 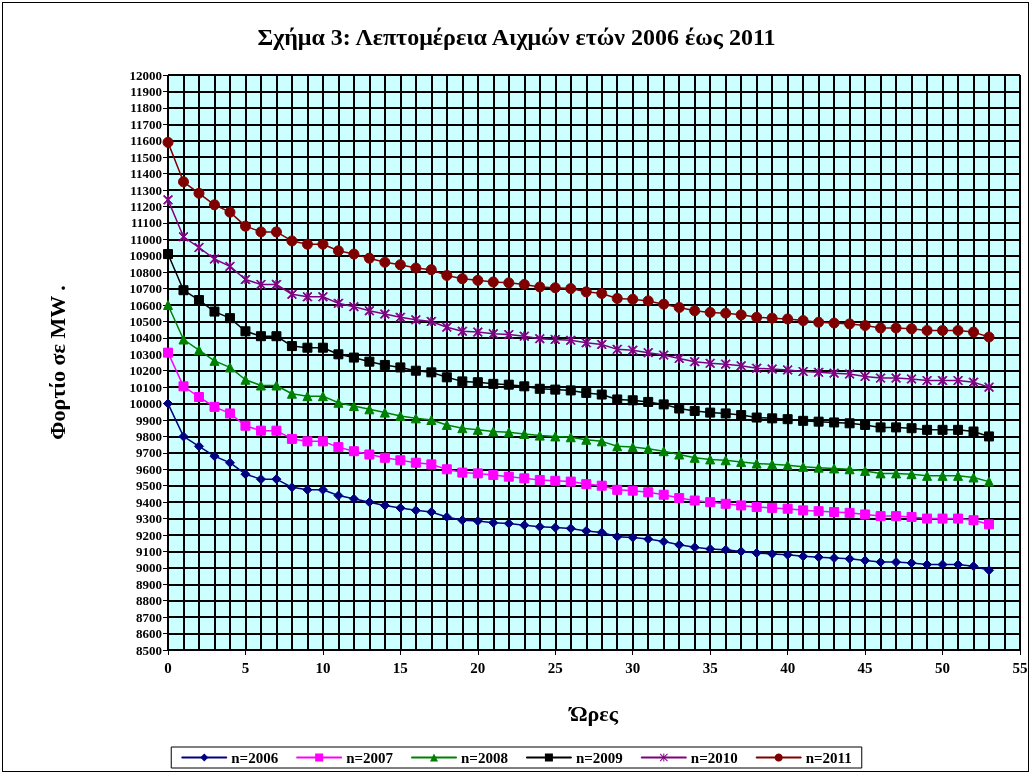 I want to click on x-tick-label: 25, so click(x=555, y=667).